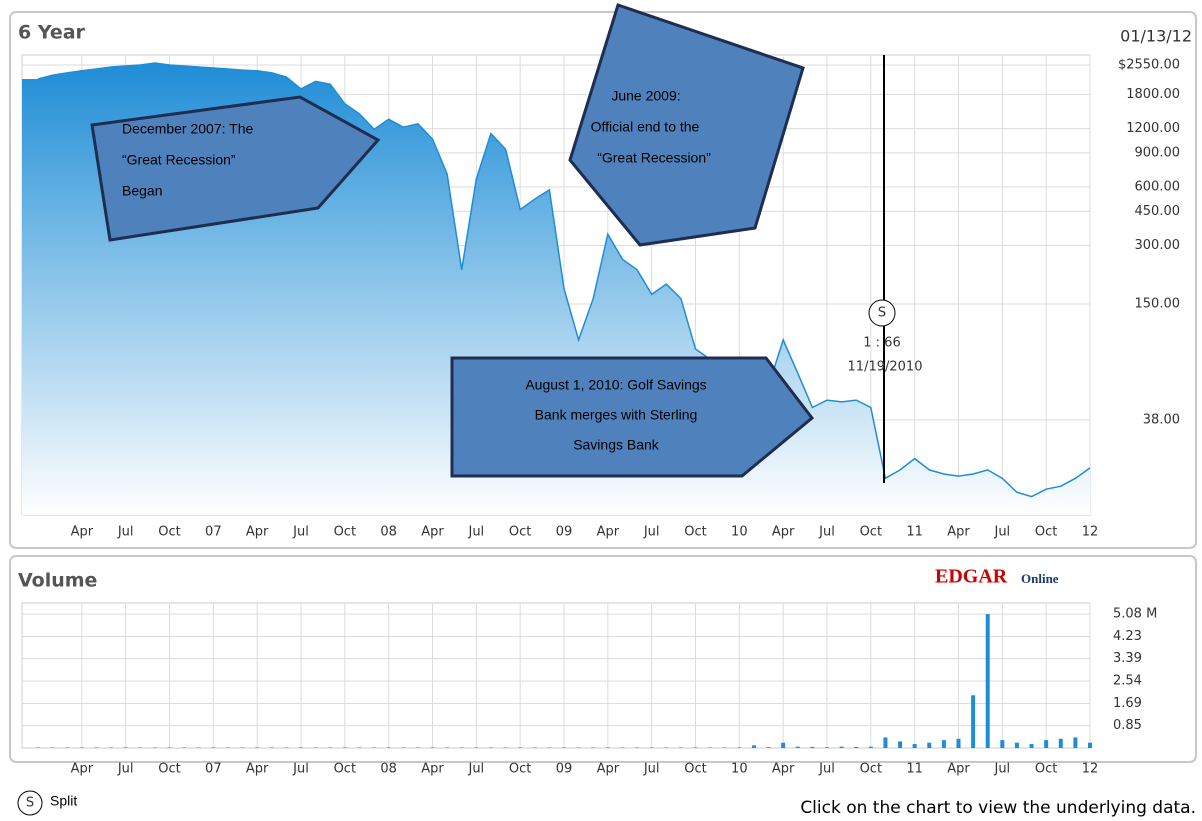  I want to click on logo-main: EDGAR, so click(971, 577).